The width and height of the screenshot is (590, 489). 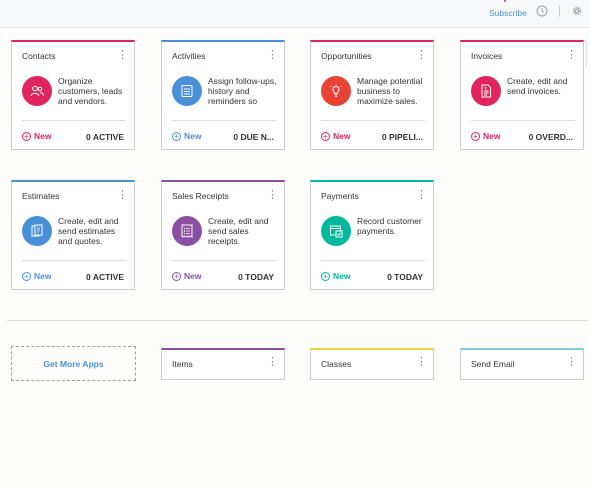 I want to click on topbar-separator, so click(x=559, y=11).